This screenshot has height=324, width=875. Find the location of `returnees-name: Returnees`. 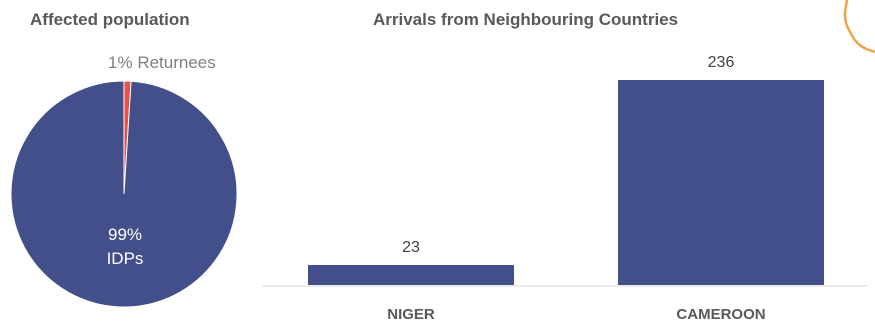

returnees-name: Returnees is located at coordinates (176, 62).